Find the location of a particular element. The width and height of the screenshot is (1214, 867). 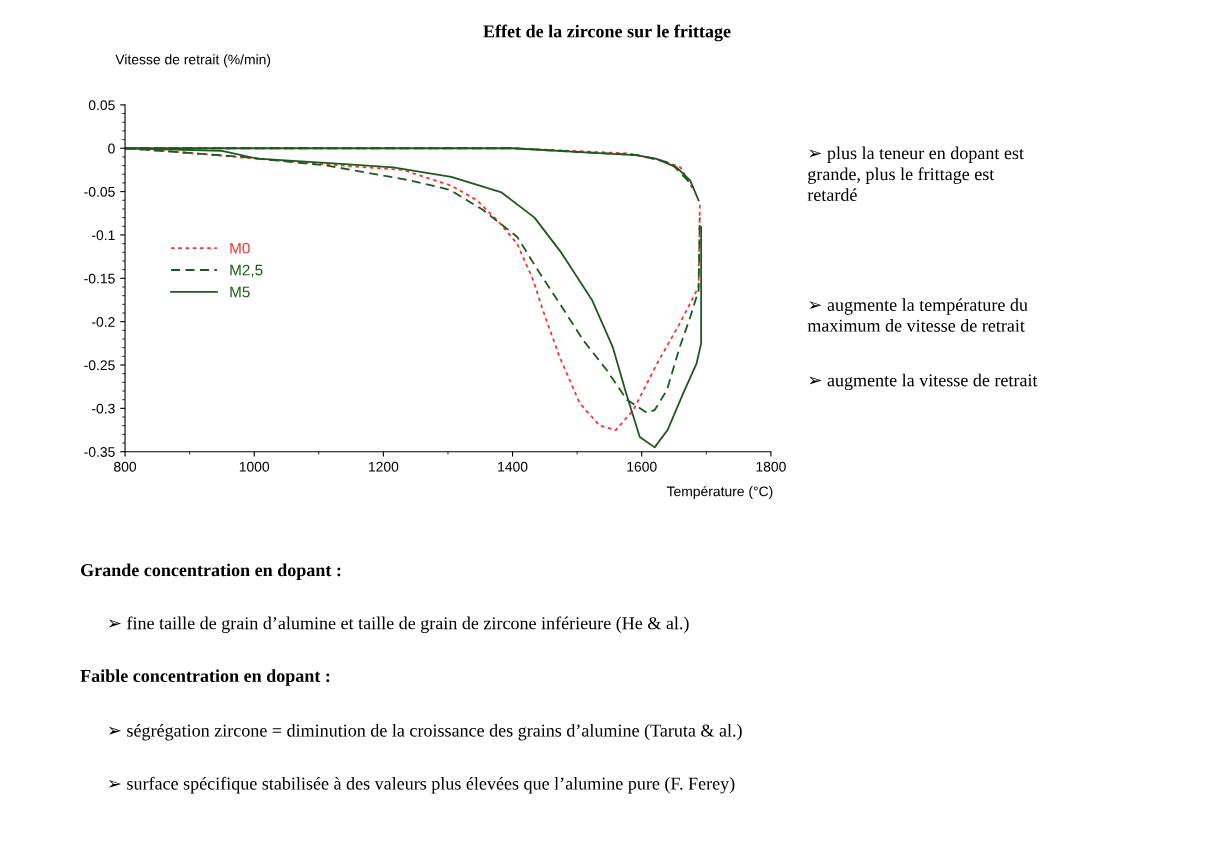

text: ➢ ségrégation zircone = diminution de la croissance des grains d’alumine (Taruta & al.) is located at coordinates (425, 732).